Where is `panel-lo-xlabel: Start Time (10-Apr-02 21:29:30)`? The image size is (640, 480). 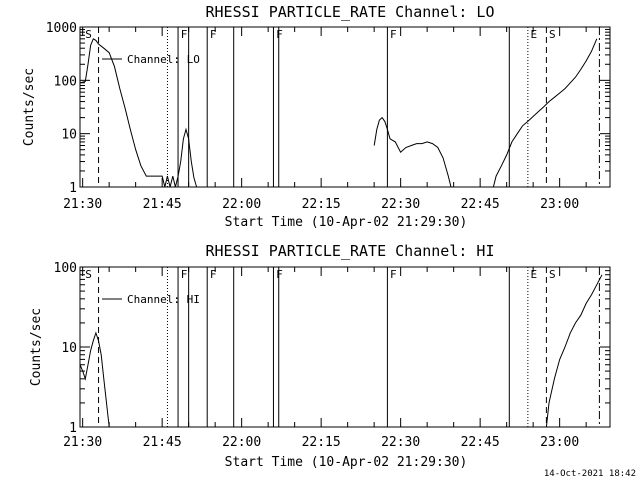 panel-lo-xlabel: Start Time (10-Apr-02 21:29:30) is located at coordinates (346, 222).